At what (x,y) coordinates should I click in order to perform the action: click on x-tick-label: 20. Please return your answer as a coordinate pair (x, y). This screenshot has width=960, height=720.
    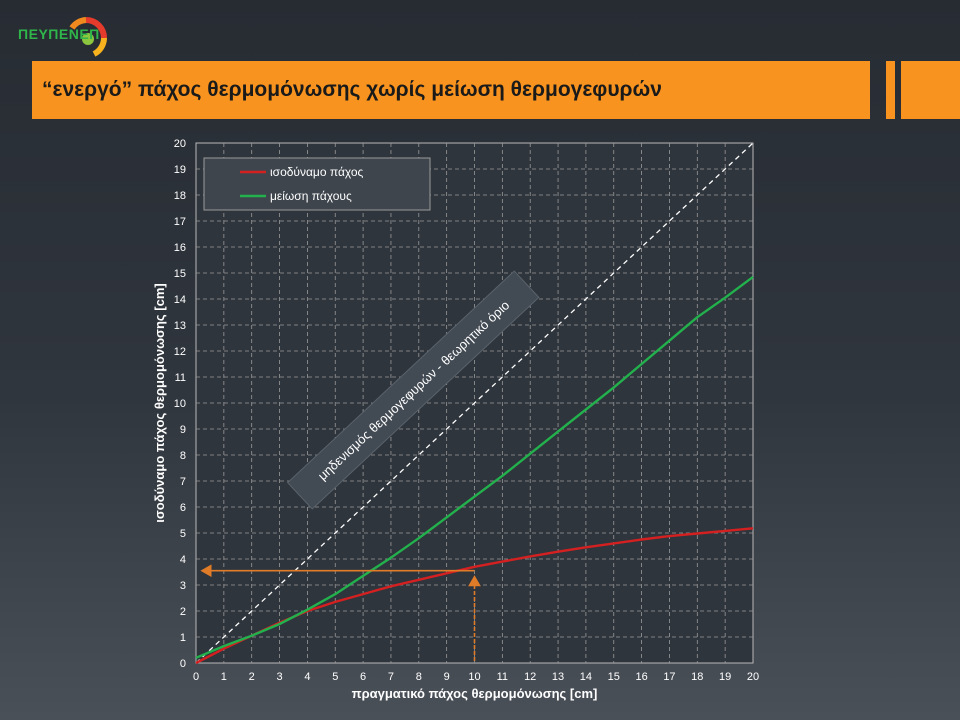
    Looking at the image, I should click on (753, 677).